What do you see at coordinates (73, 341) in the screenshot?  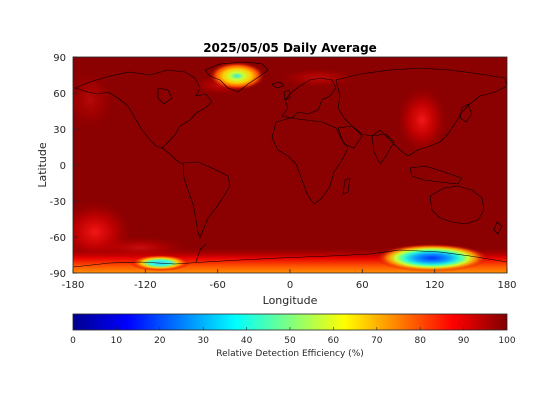 I see `colorbar-tick-label: 0` at bounding box center [73, 341].